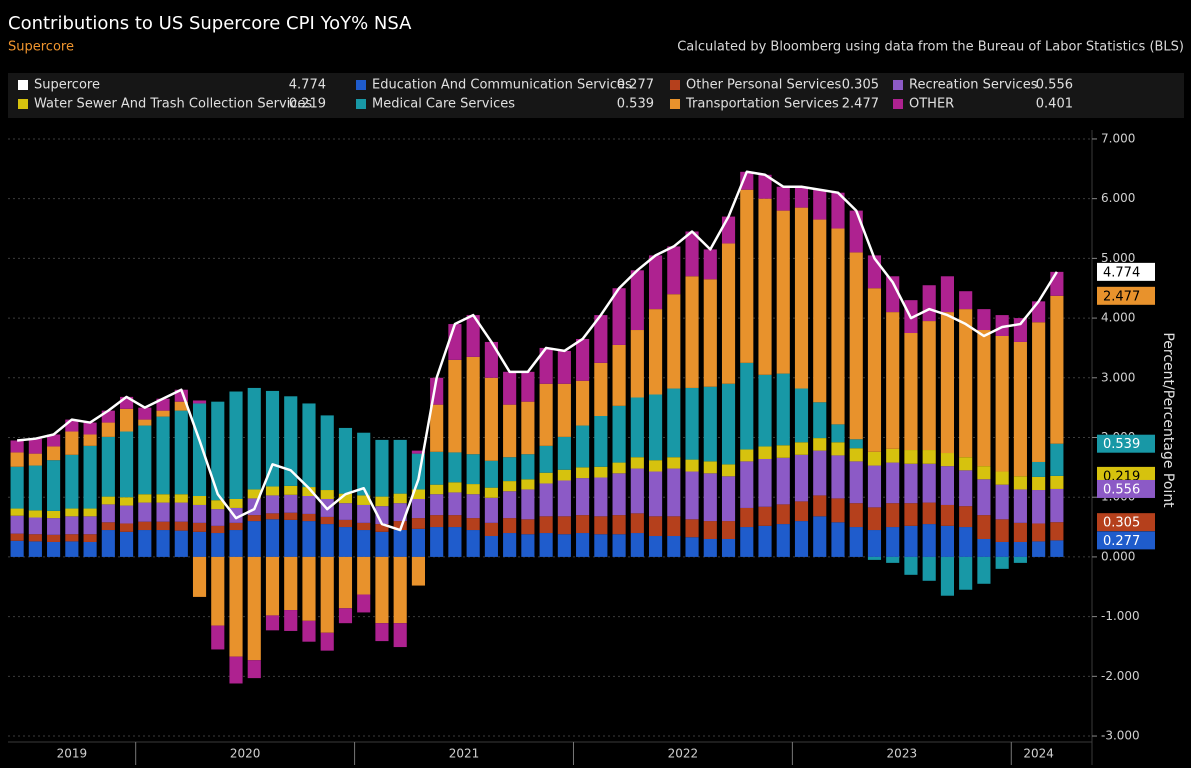 Image resolution: width=1191 pixels, height=768 pixels. What do you see at coordinates (683, 754) in the screenshot?
I see `x-tick-label: 2022` at bounding box center [683, 754].